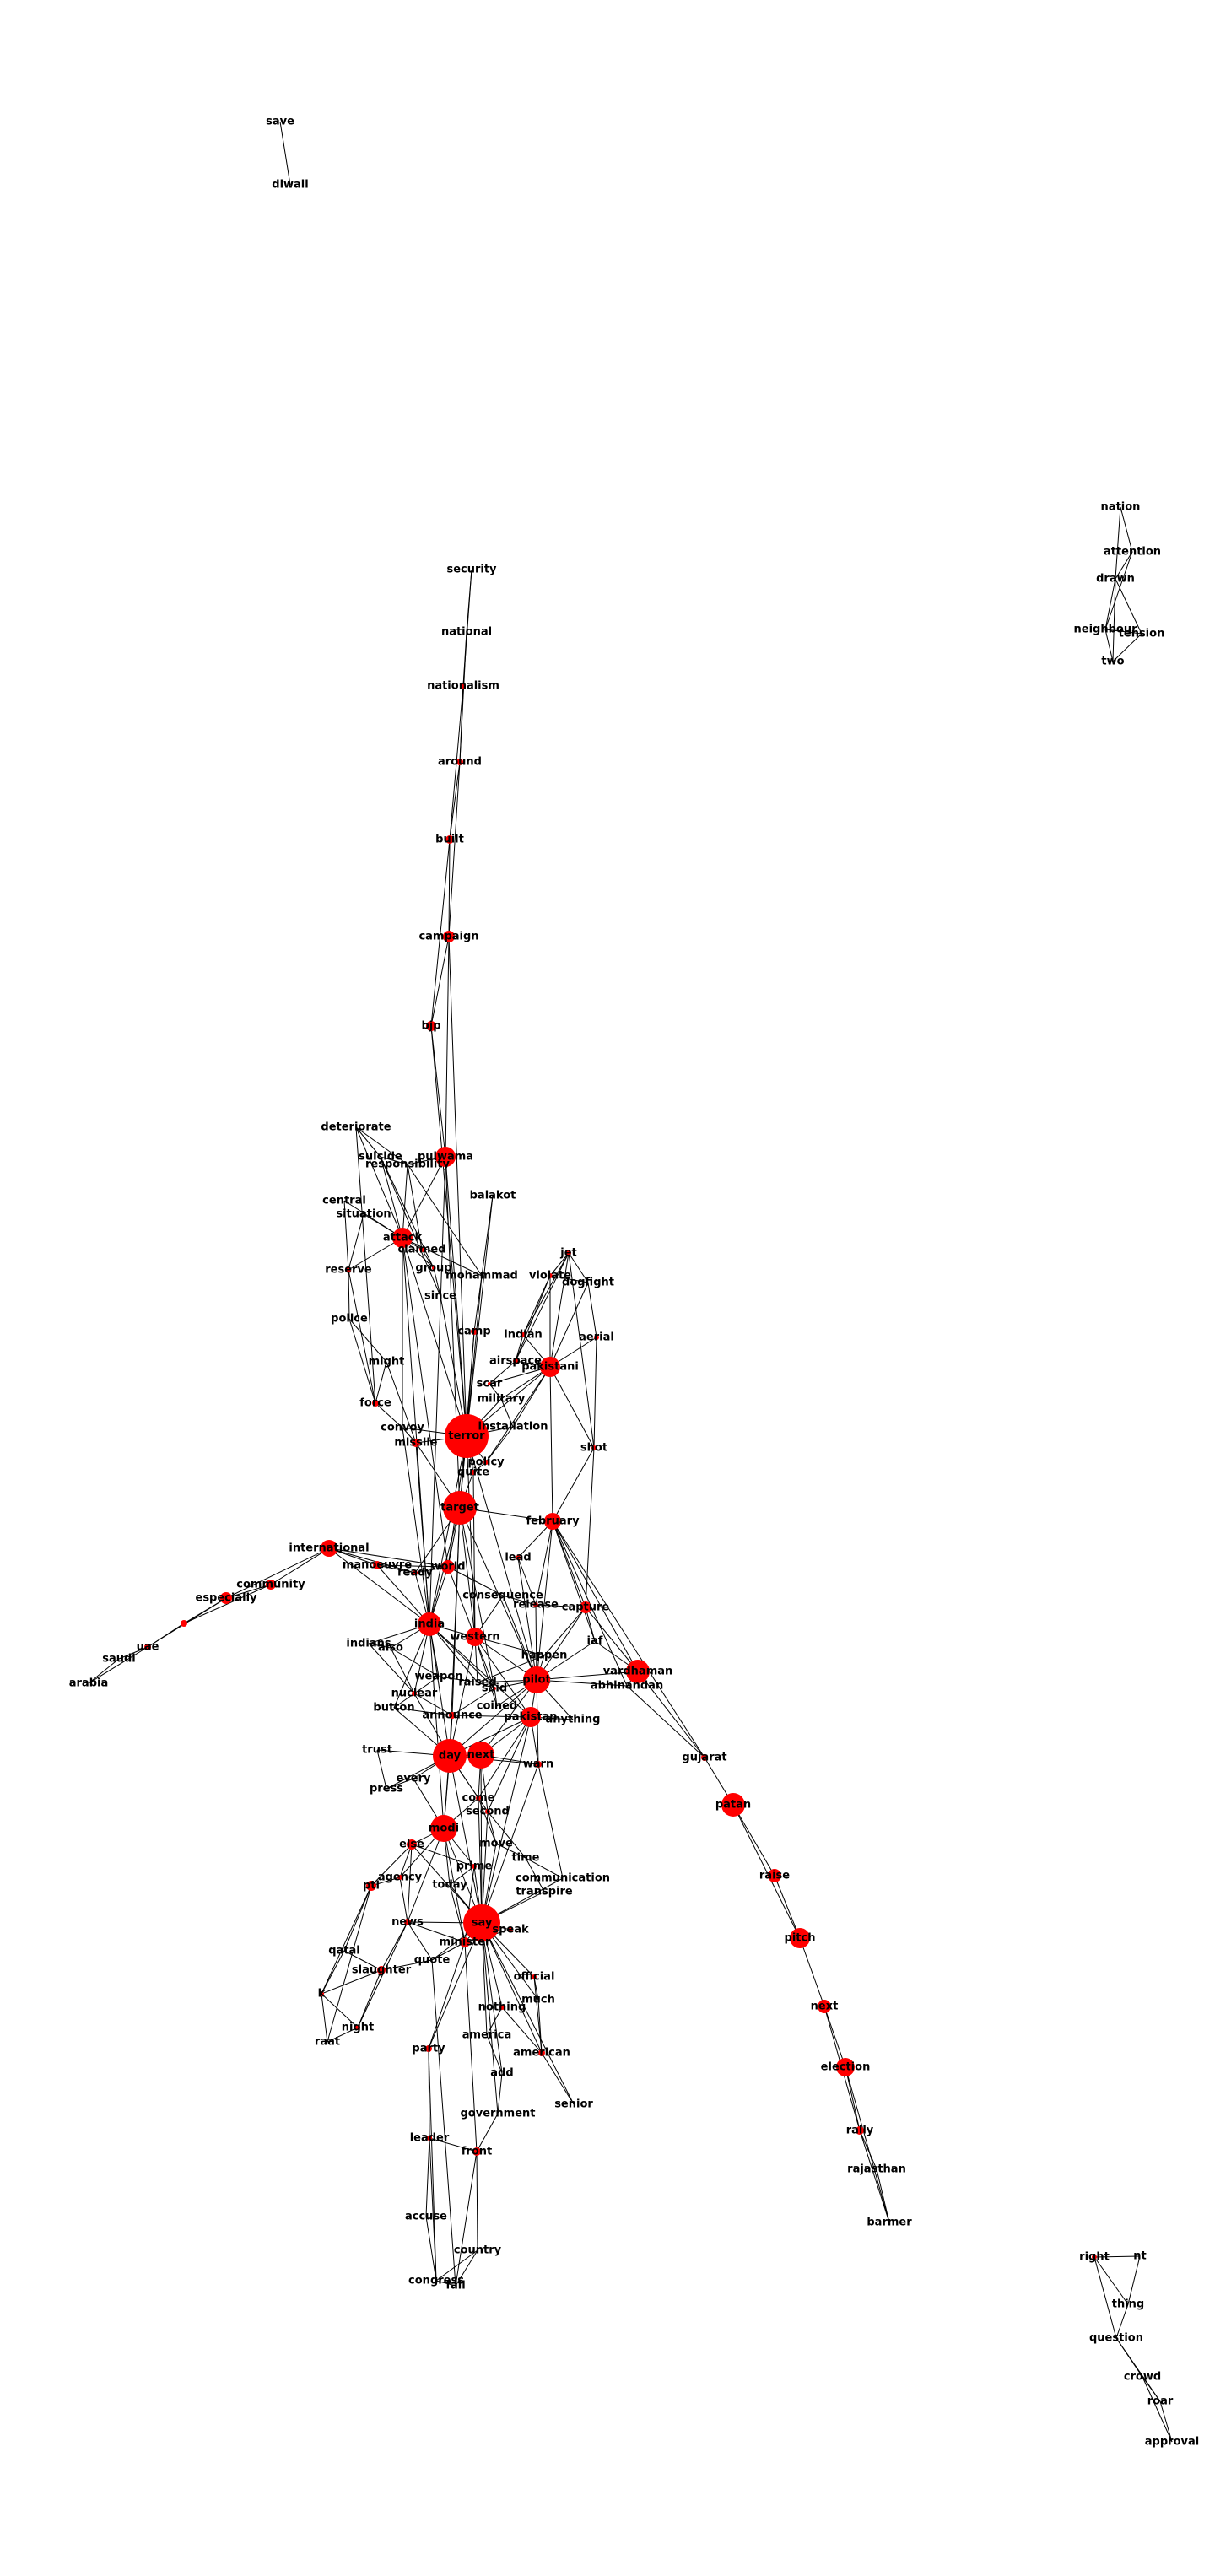 The image size is (1231, 2576). Describe the element at coordinates (368, 1644) in the screenshot. I see `node-label-indians: indians` at that location.